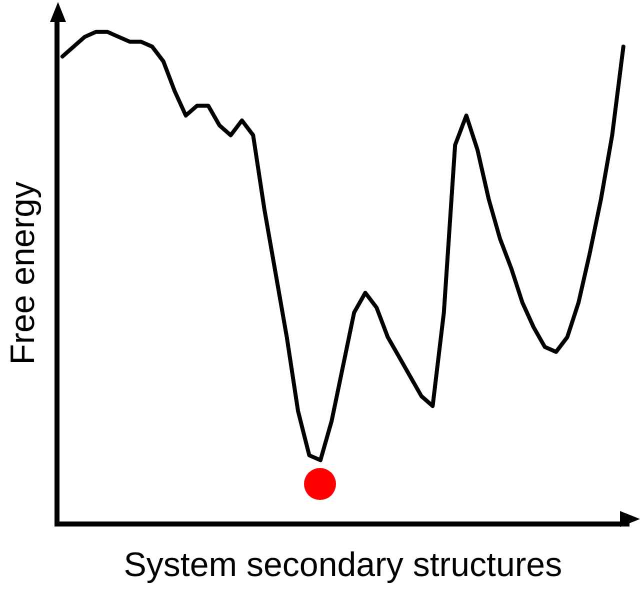 This screenshot has width=641, height=591. What do you see at coordinates (343, 565) in the screenshot?
I see `x-axis-title: System secondary structures` at bounding box center [343, 565].